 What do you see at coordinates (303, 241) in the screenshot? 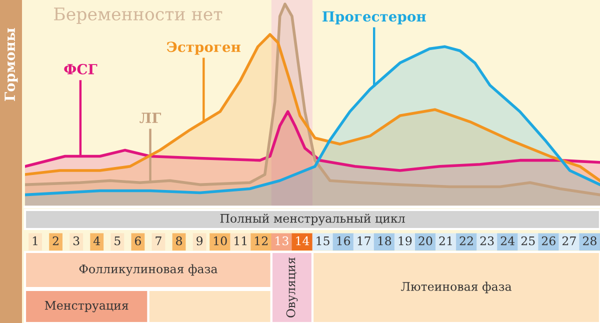
I see `x-tick-label: 14` at bounding box center [303, 241].